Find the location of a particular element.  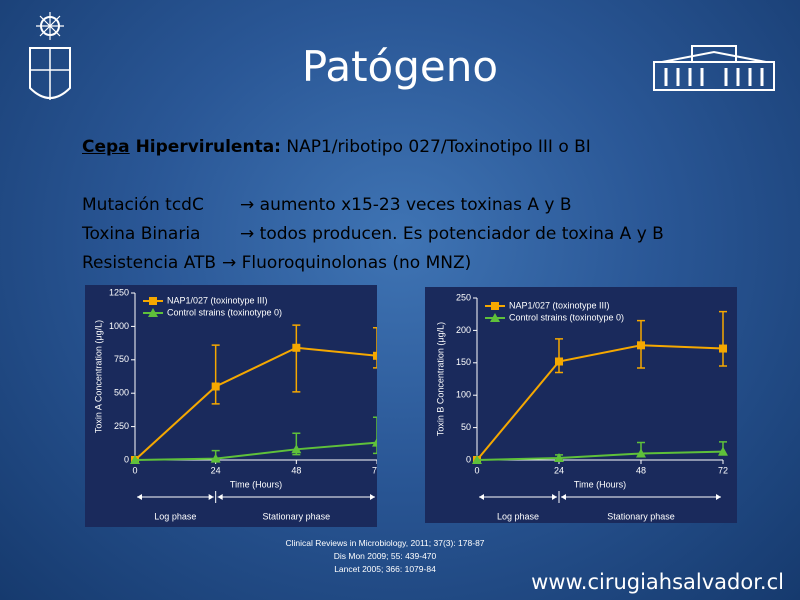

y-tick-label: 750 is located at coordinates (121, 359).